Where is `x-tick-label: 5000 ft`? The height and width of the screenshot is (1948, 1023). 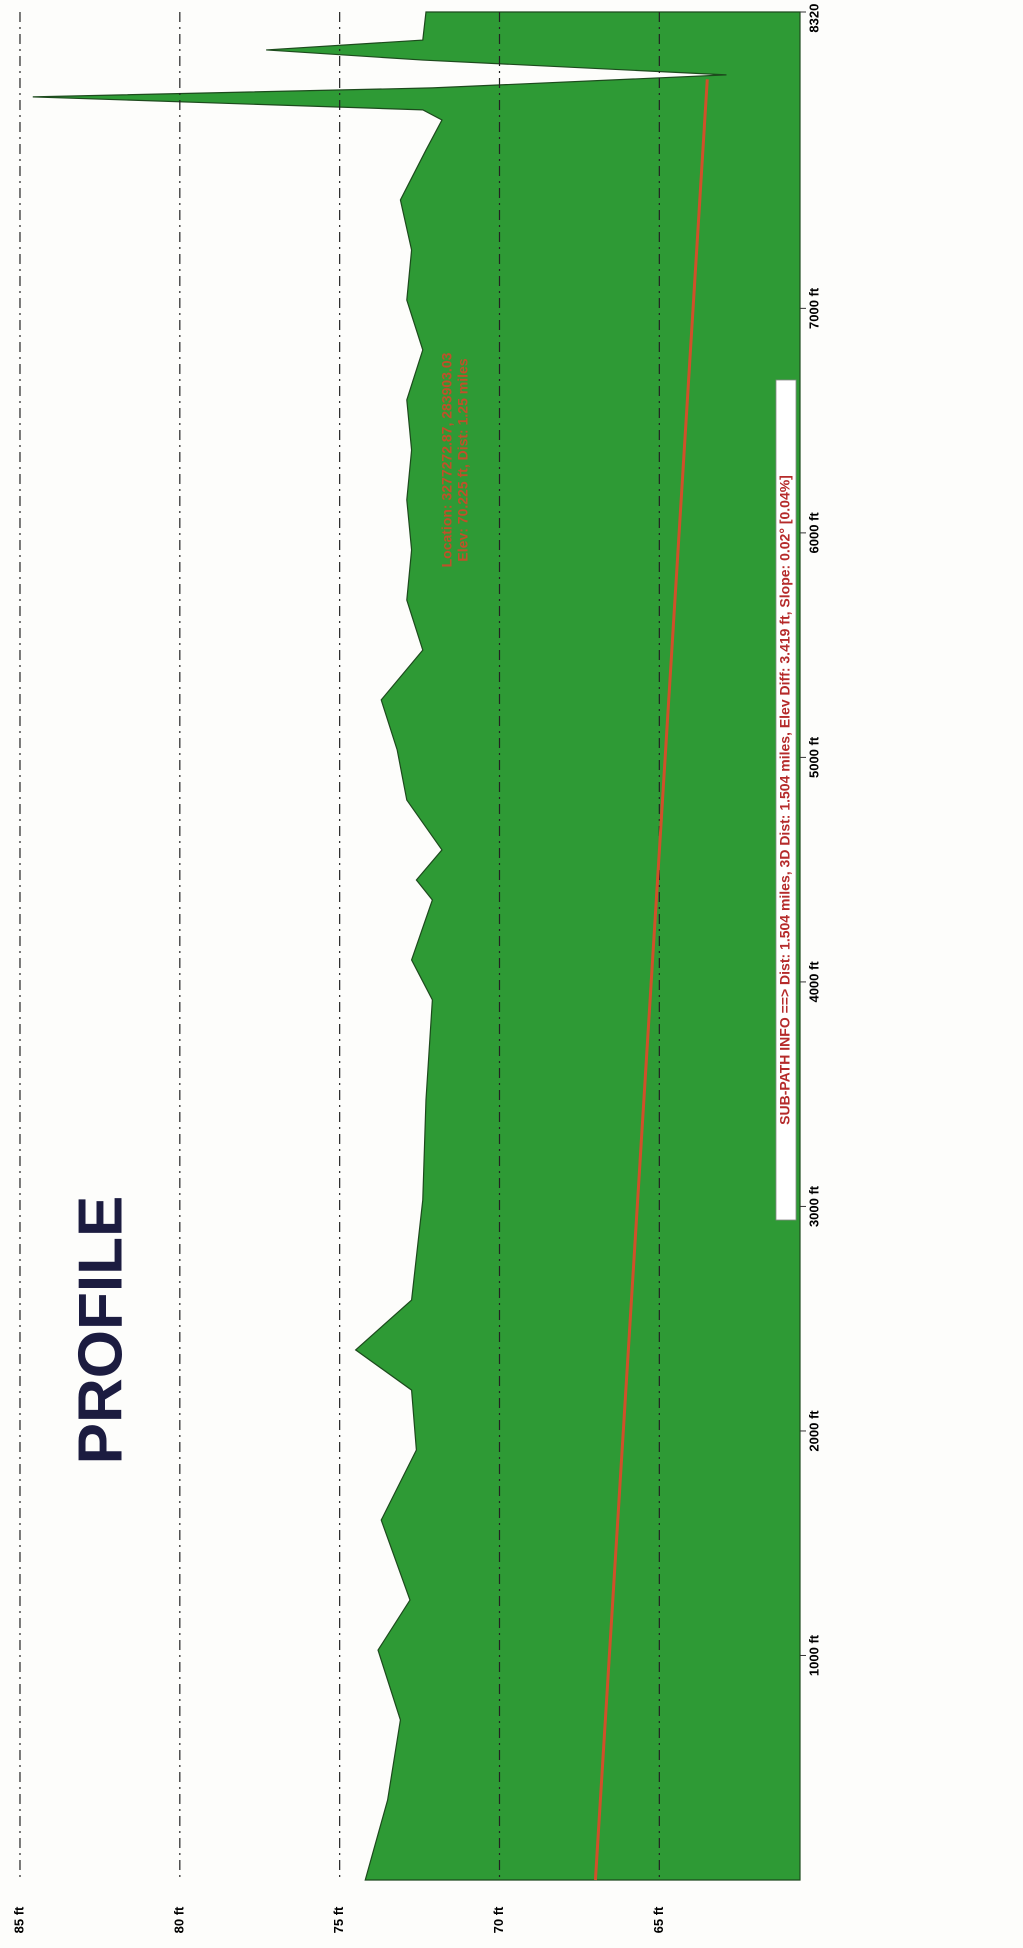 x-tick-label: 5000 ft is located at coordinates (813, 757).